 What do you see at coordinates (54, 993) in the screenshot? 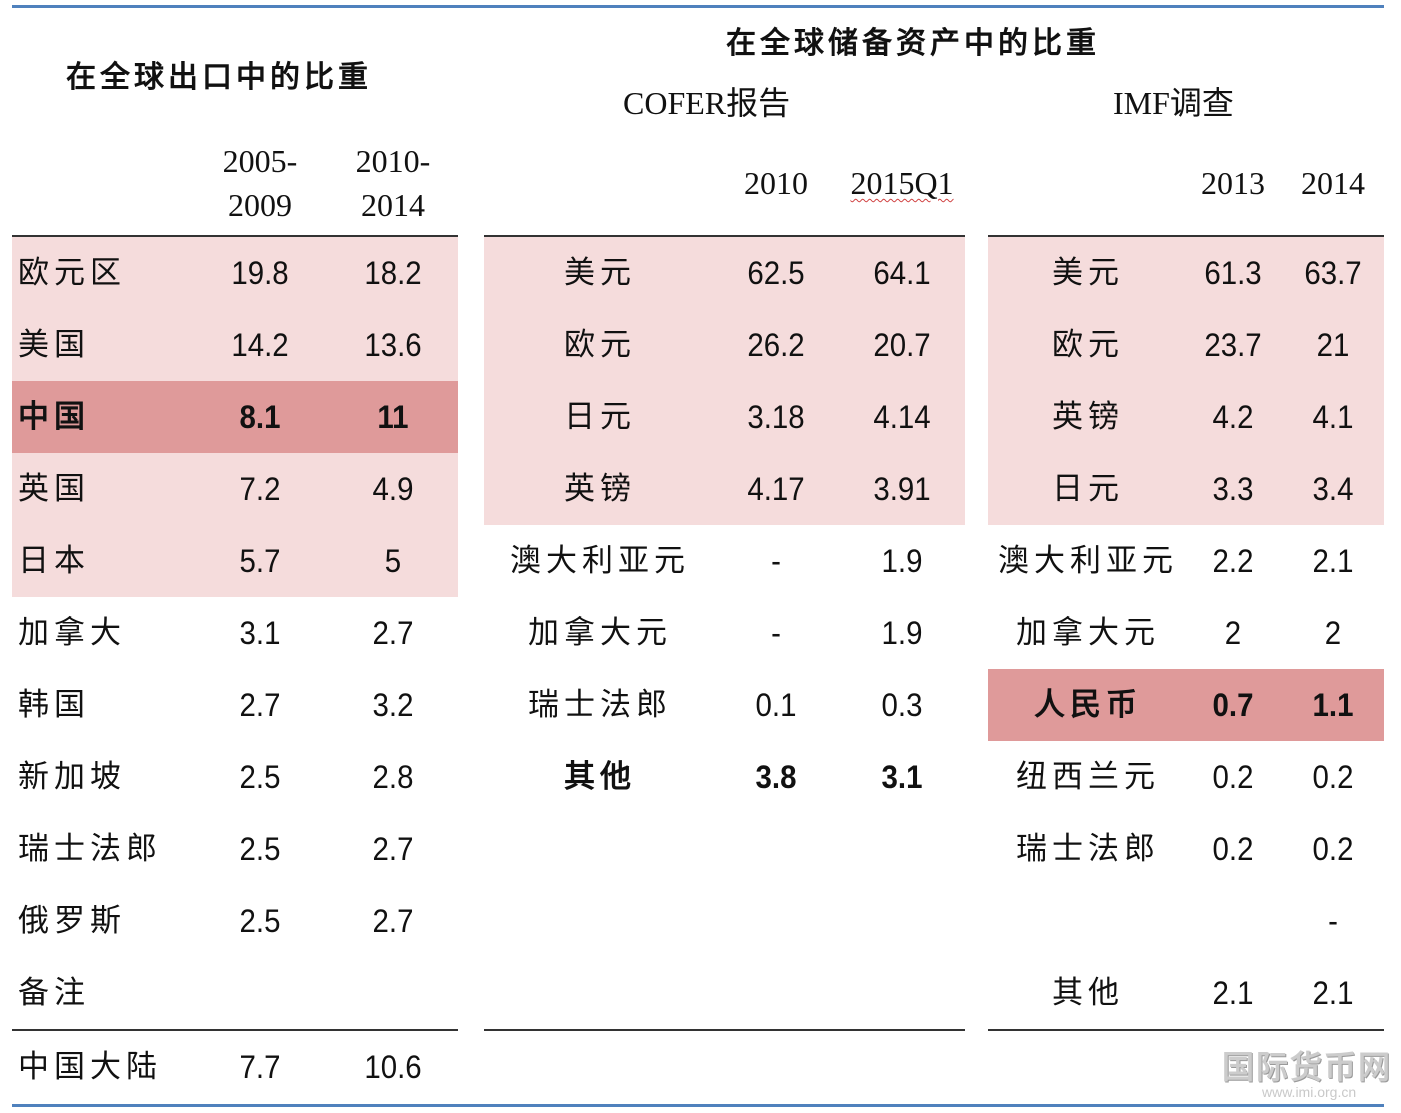
I see `row-label: 备注` at bounding box center [54, 993].